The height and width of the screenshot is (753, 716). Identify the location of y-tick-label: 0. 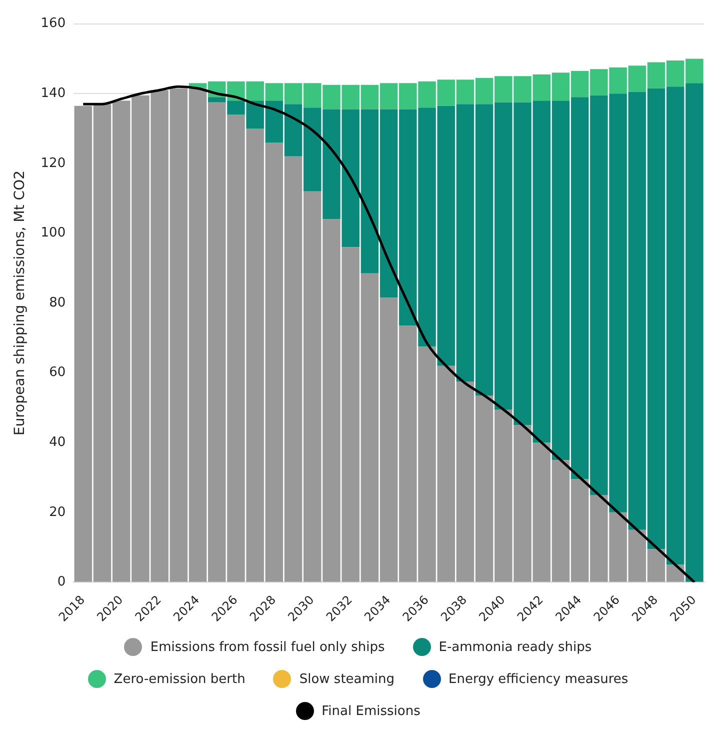
(61, 582).